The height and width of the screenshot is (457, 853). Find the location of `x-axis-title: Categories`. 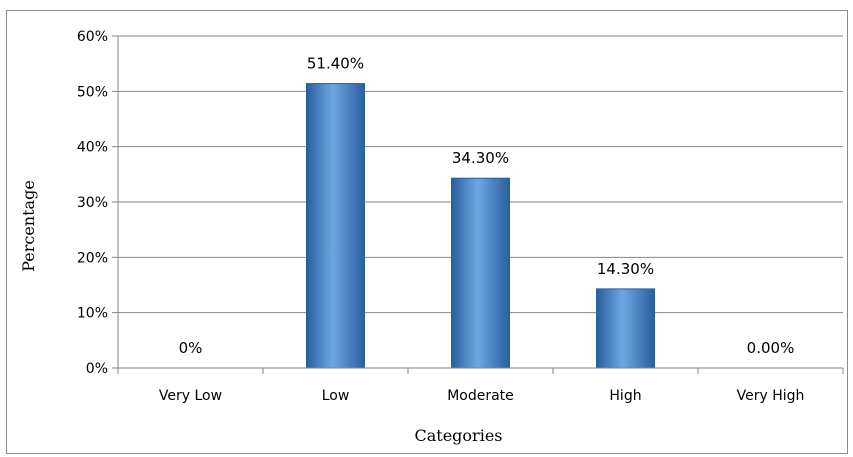

x-axis-title: Categories is located at coordinates (459, 435).